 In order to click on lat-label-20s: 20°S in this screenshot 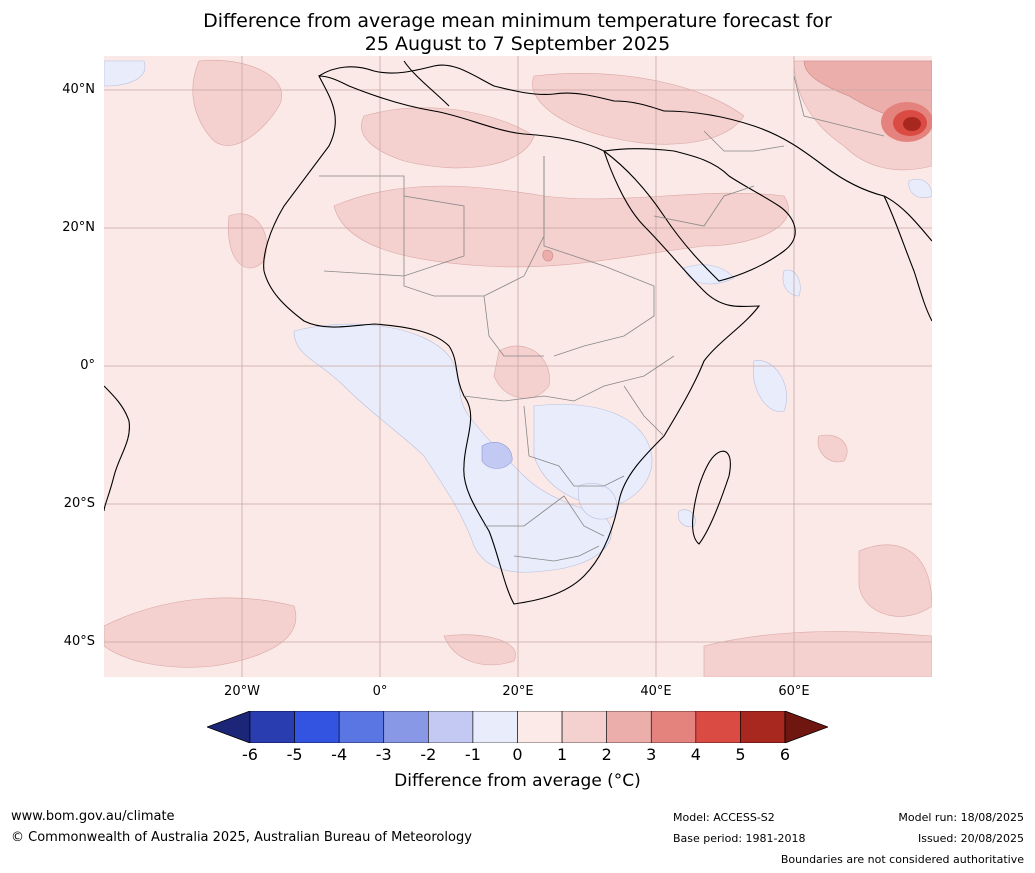, I will do `click(79, 503)`.